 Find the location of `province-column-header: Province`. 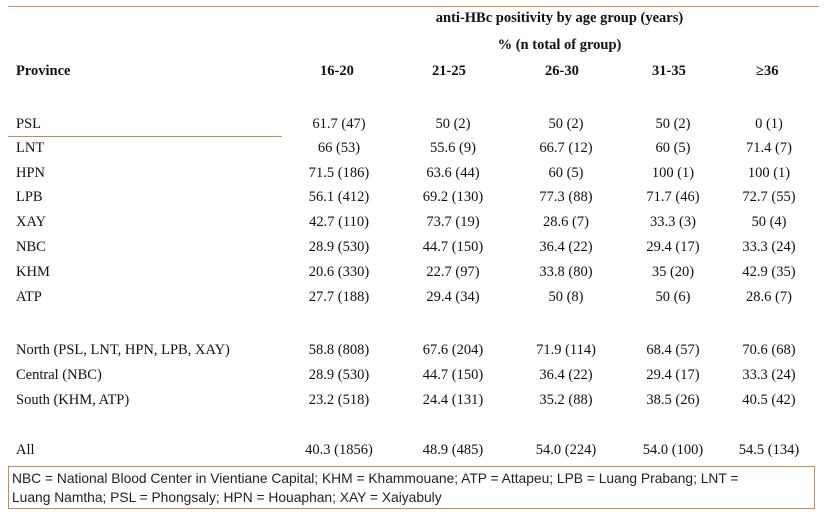

province-column-header: Province is located at coordinates (43, 71).